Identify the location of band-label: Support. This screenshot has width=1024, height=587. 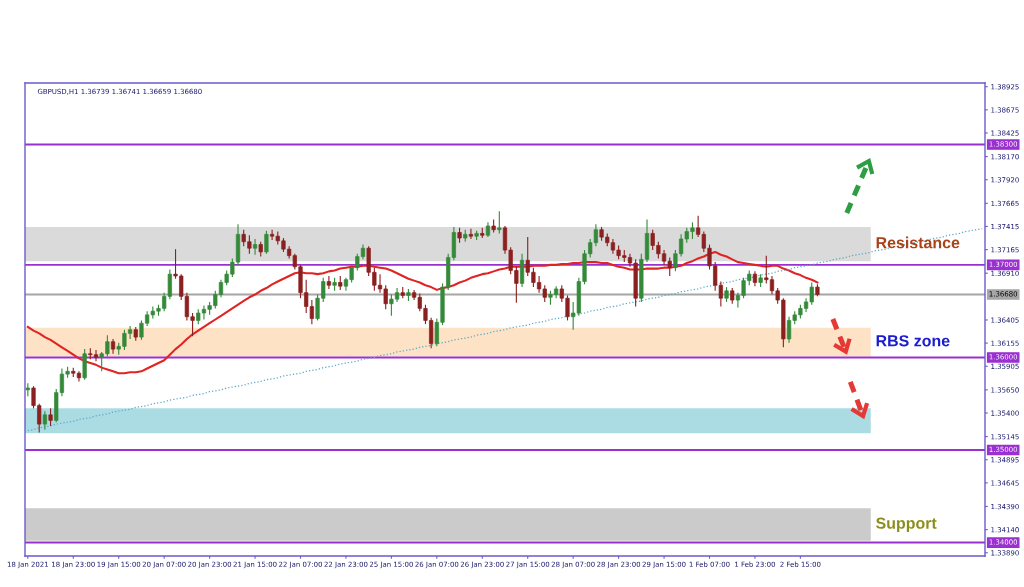
(906, 524).